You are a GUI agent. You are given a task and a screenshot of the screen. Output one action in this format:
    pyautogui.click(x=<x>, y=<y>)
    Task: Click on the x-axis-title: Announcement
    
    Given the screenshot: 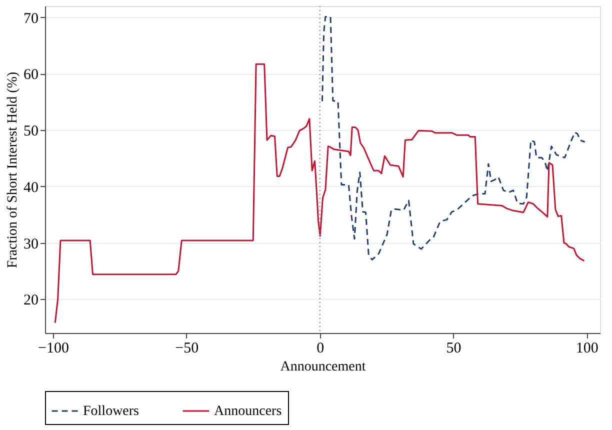 What is the action you would take?
    pyautogui.click(x=323, y=367)
    